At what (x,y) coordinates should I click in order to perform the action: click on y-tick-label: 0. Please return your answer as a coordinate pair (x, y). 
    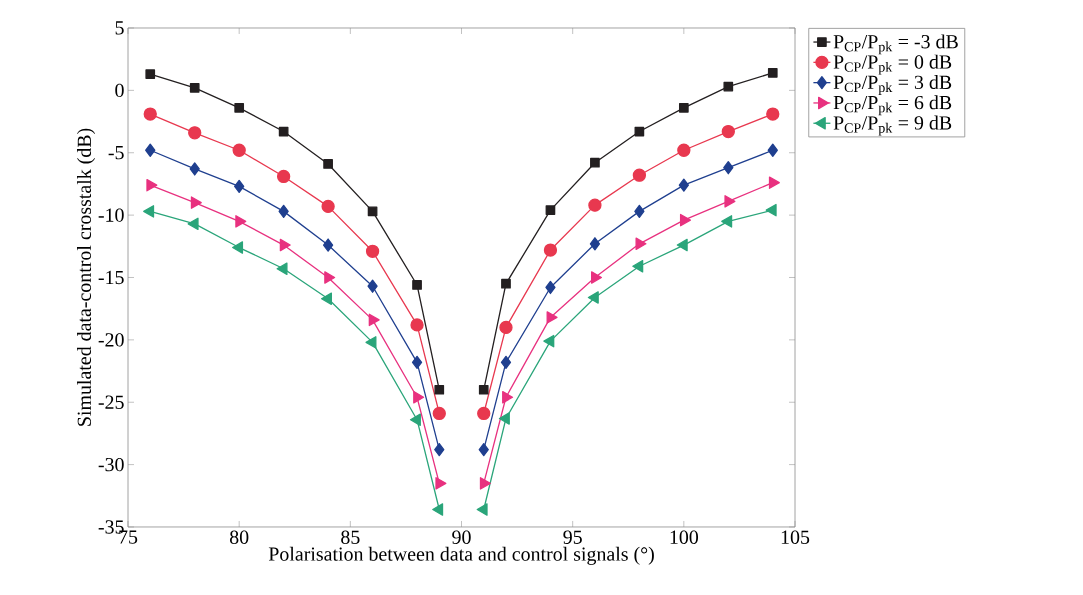
    Looking at the image, I should click on (119, 90).